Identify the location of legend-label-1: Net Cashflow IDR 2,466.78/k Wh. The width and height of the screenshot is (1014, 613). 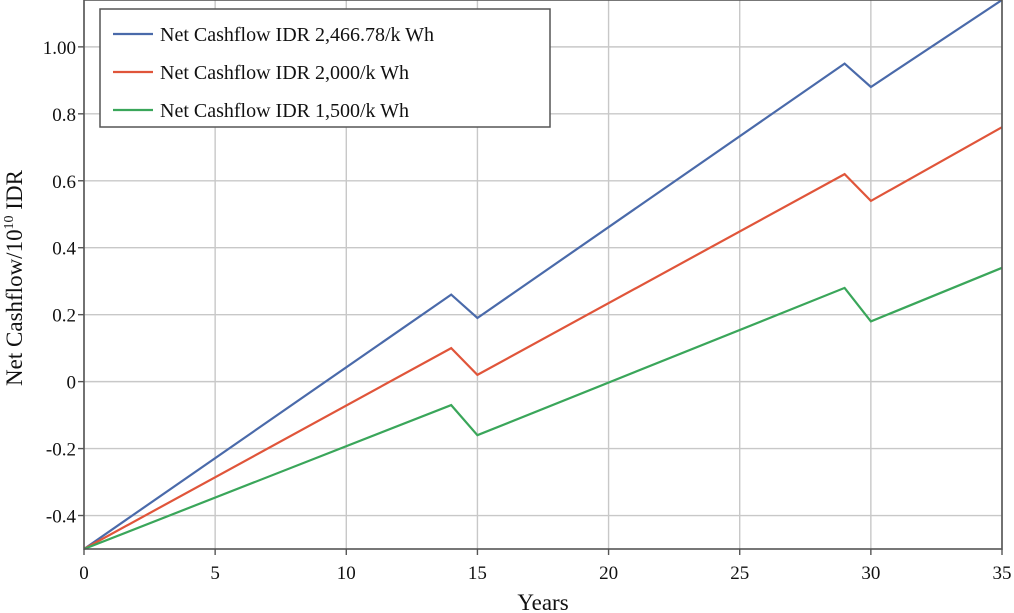
(297, 35).